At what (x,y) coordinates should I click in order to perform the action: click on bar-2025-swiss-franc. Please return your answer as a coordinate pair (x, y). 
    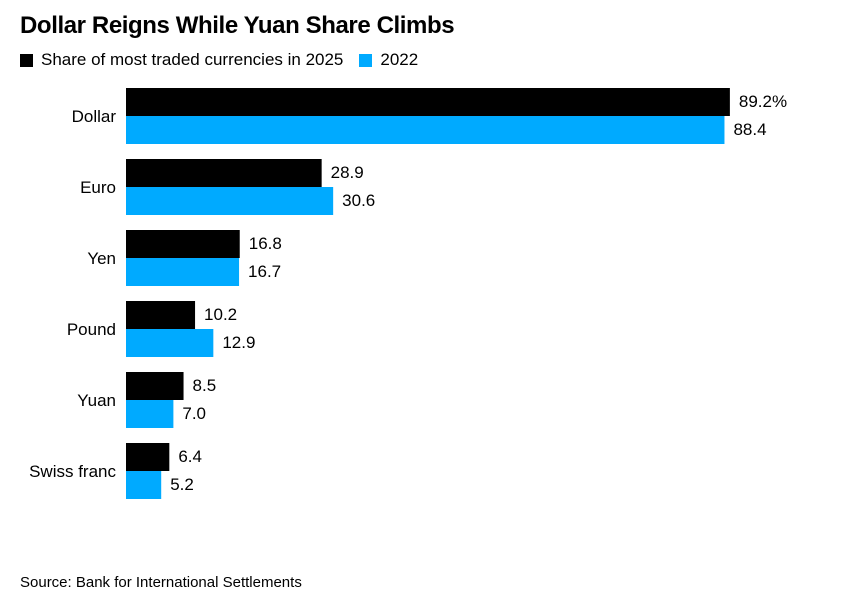
    Looking at the image, I should click on (148, 457).